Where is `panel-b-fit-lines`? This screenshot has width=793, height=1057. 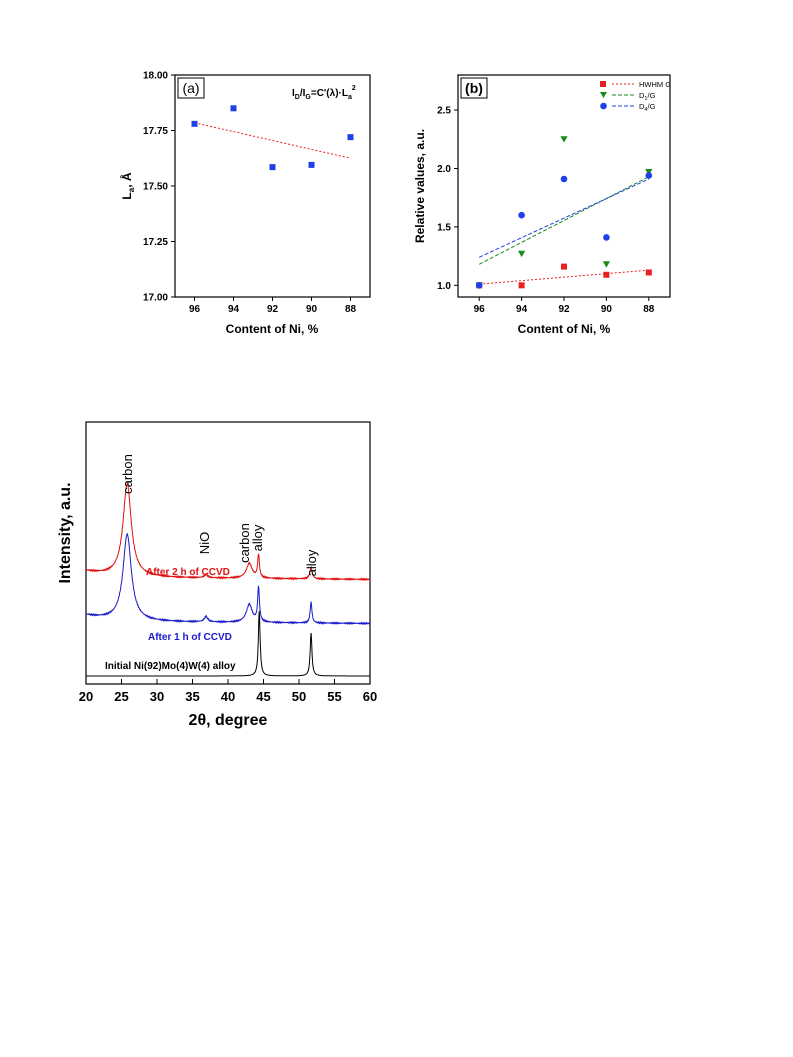
panel-b-fit-lines is located at coordinates (564, 230).